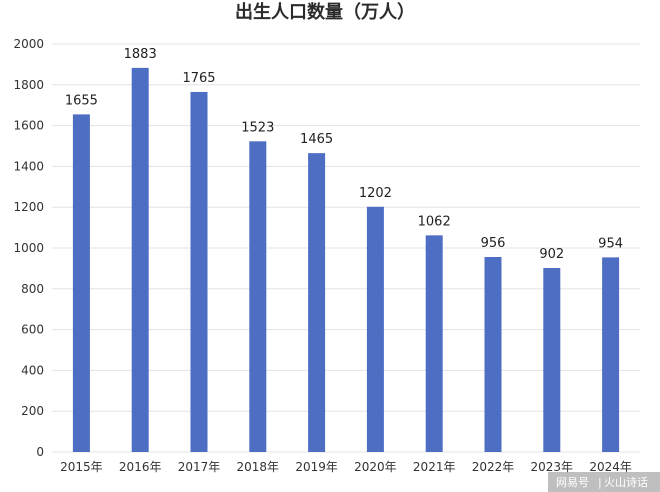  I want to click on bar-value-label: 1202, so click(375, 193).